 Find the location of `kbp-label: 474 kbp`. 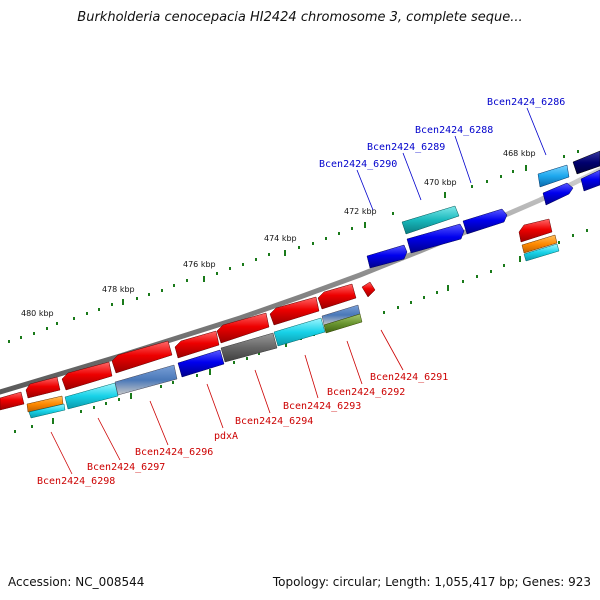

kbp-label: 474 kbp is located at coordinates (280, 238).